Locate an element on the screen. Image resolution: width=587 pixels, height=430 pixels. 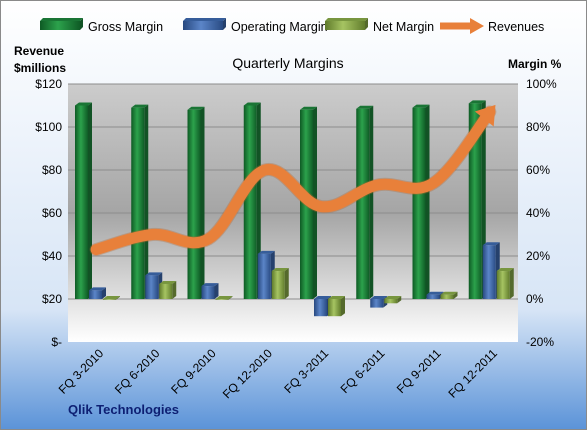
legend-label: Gross Margin is located at coordinates (125, 27).